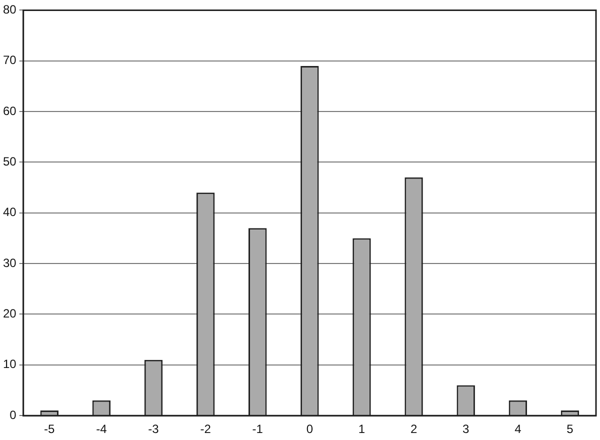  I want to click on y-tick-label: 10, so click(9, 364).